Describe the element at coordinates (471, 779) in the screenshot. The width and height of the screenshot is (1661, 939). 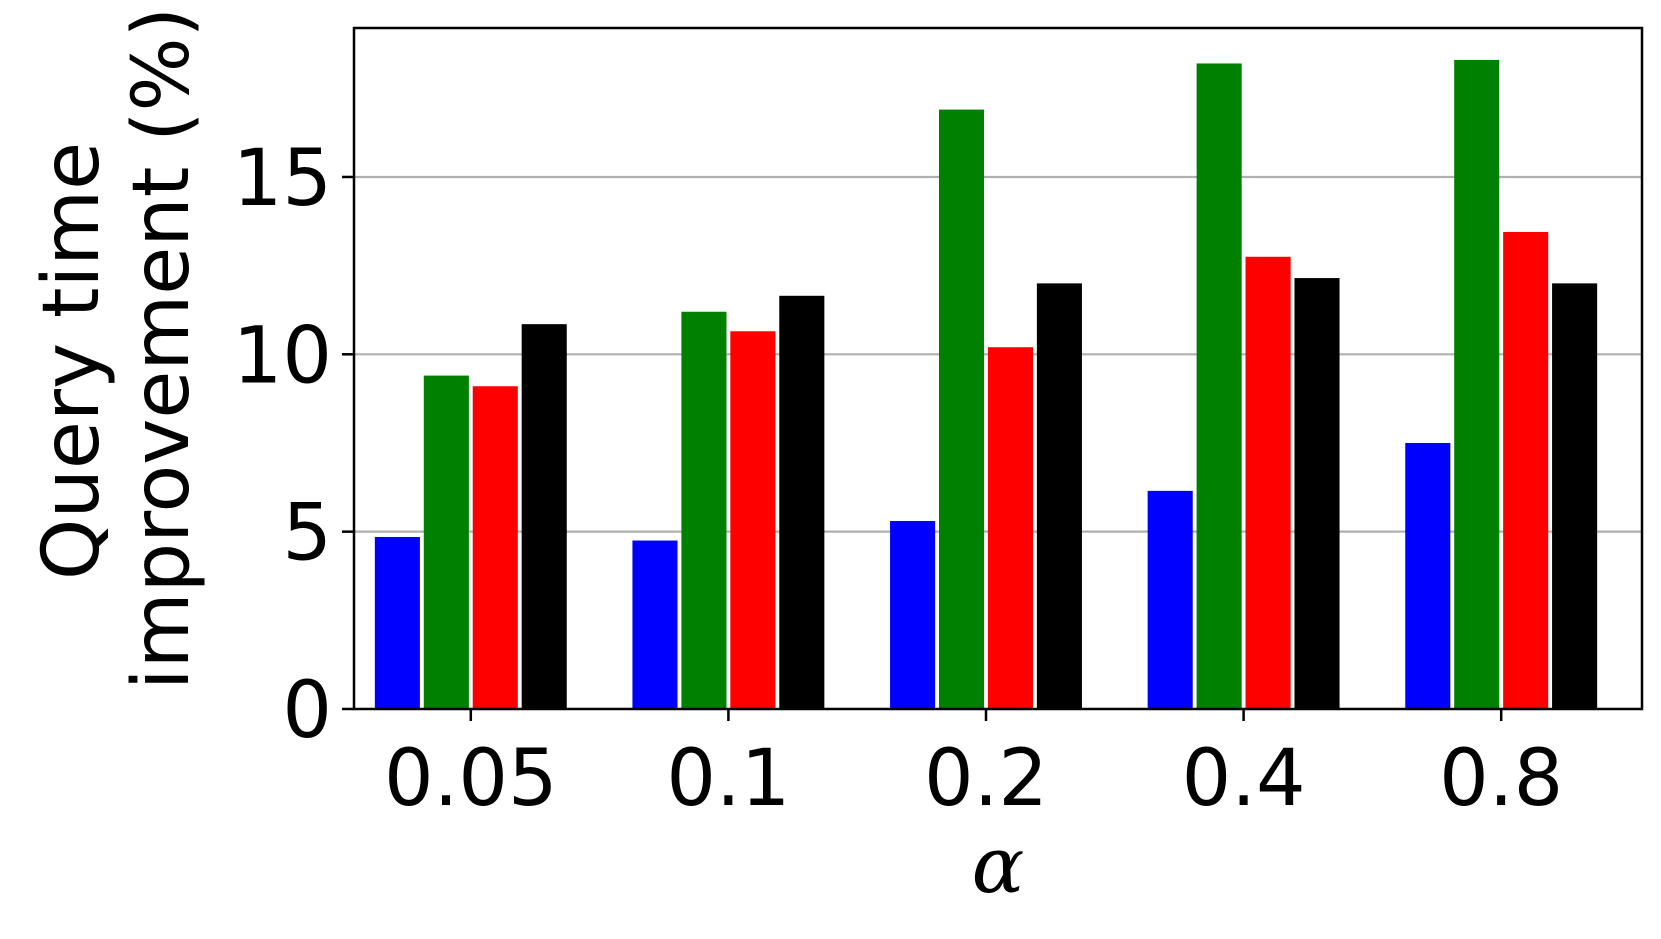
I see `x-tick-label: 0.05` at that location.